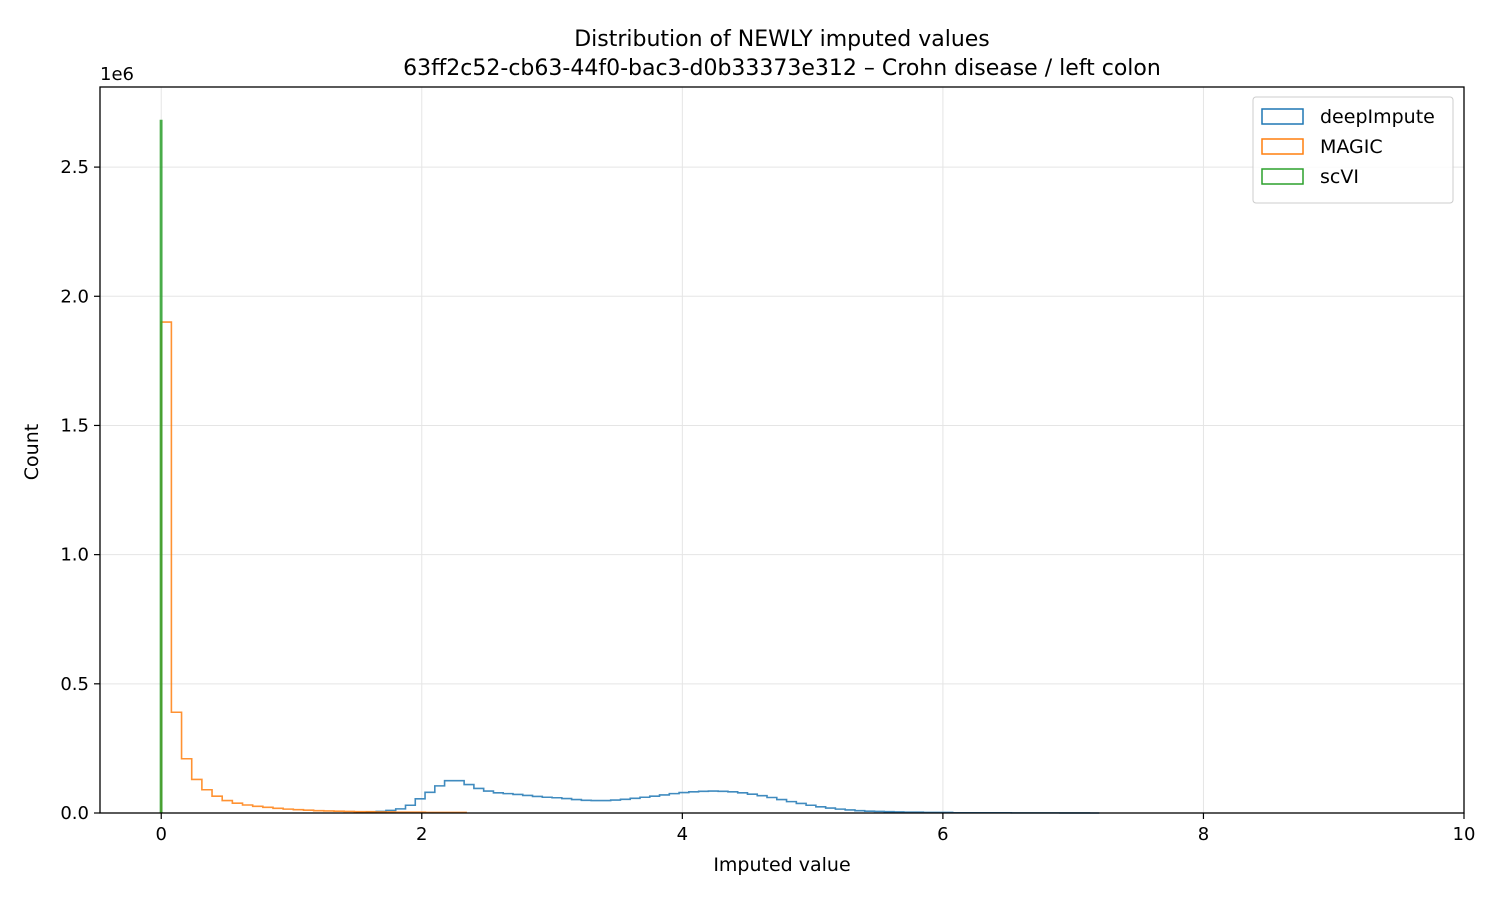  What do you see at coordinates (1339, 177) in the screenshot?
I see `legend-label-scVI: scVI` at bounding box center [1339, 177].